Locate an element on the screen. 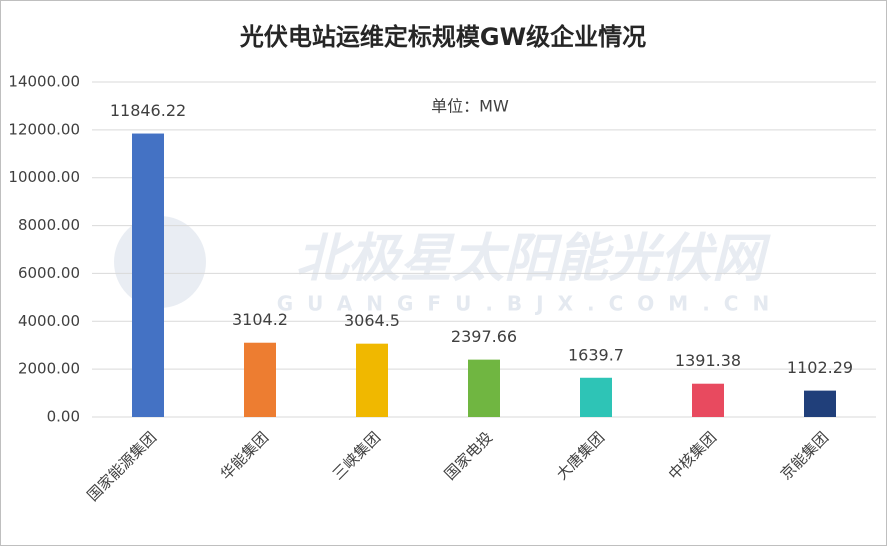 Image resolution: width=887 pixels, height=546 pixels. data-label: 1102.29 is located at coordinates (820, 367).